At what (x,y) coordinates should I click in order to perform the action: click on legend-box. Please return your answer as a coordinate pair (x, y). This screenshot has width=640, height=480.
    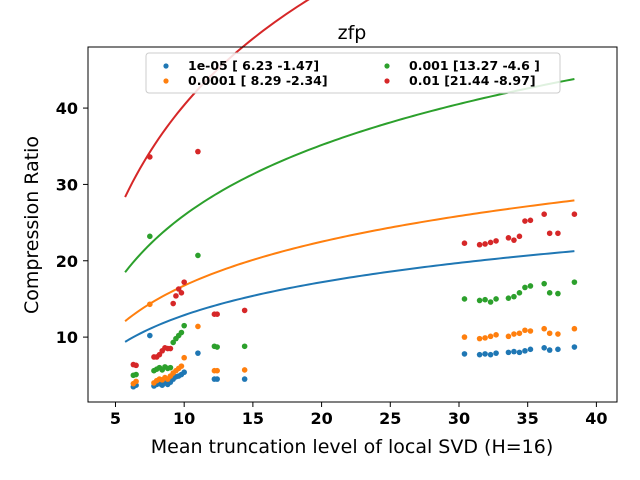
    Looking at the image, I should click on (353, 73).